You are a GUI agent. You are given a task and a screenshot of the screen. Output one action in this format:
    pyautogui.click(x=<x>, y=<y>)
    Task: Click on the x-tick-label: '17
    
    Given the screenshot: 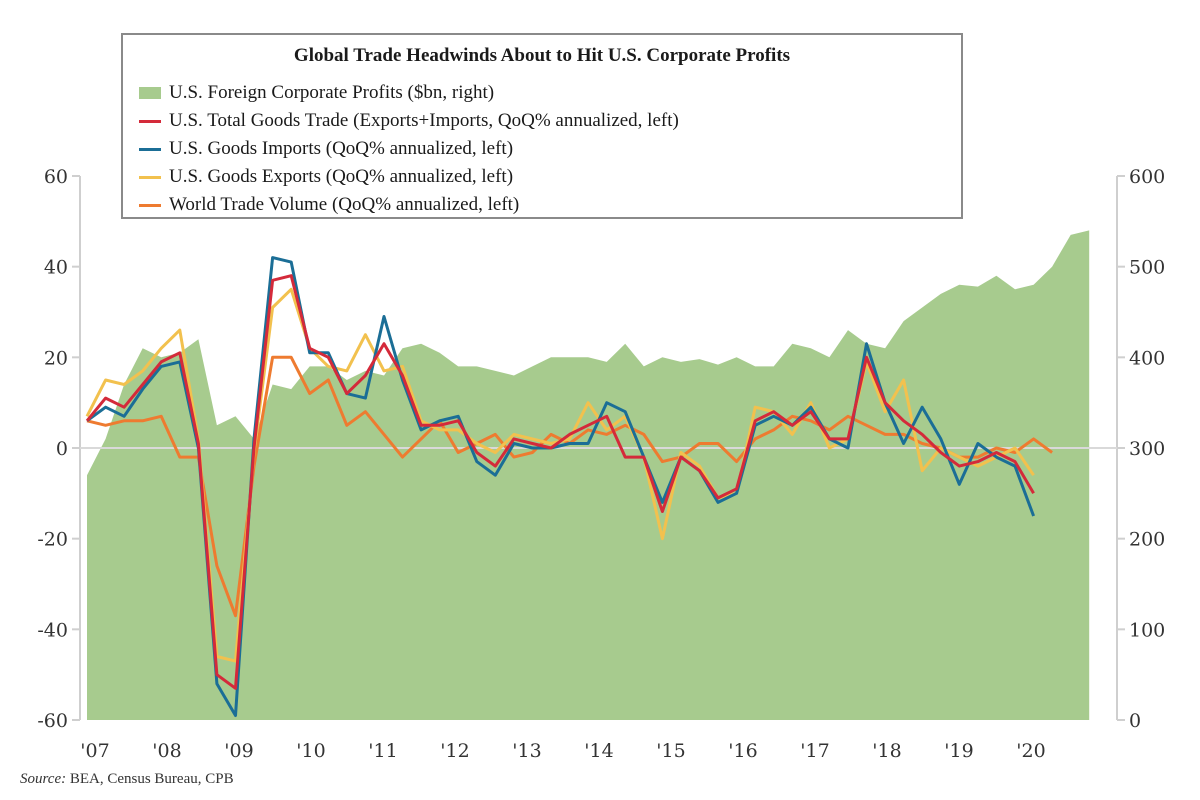 What is the action you would take?
    pyautogui.click(x=814, y=751)
    